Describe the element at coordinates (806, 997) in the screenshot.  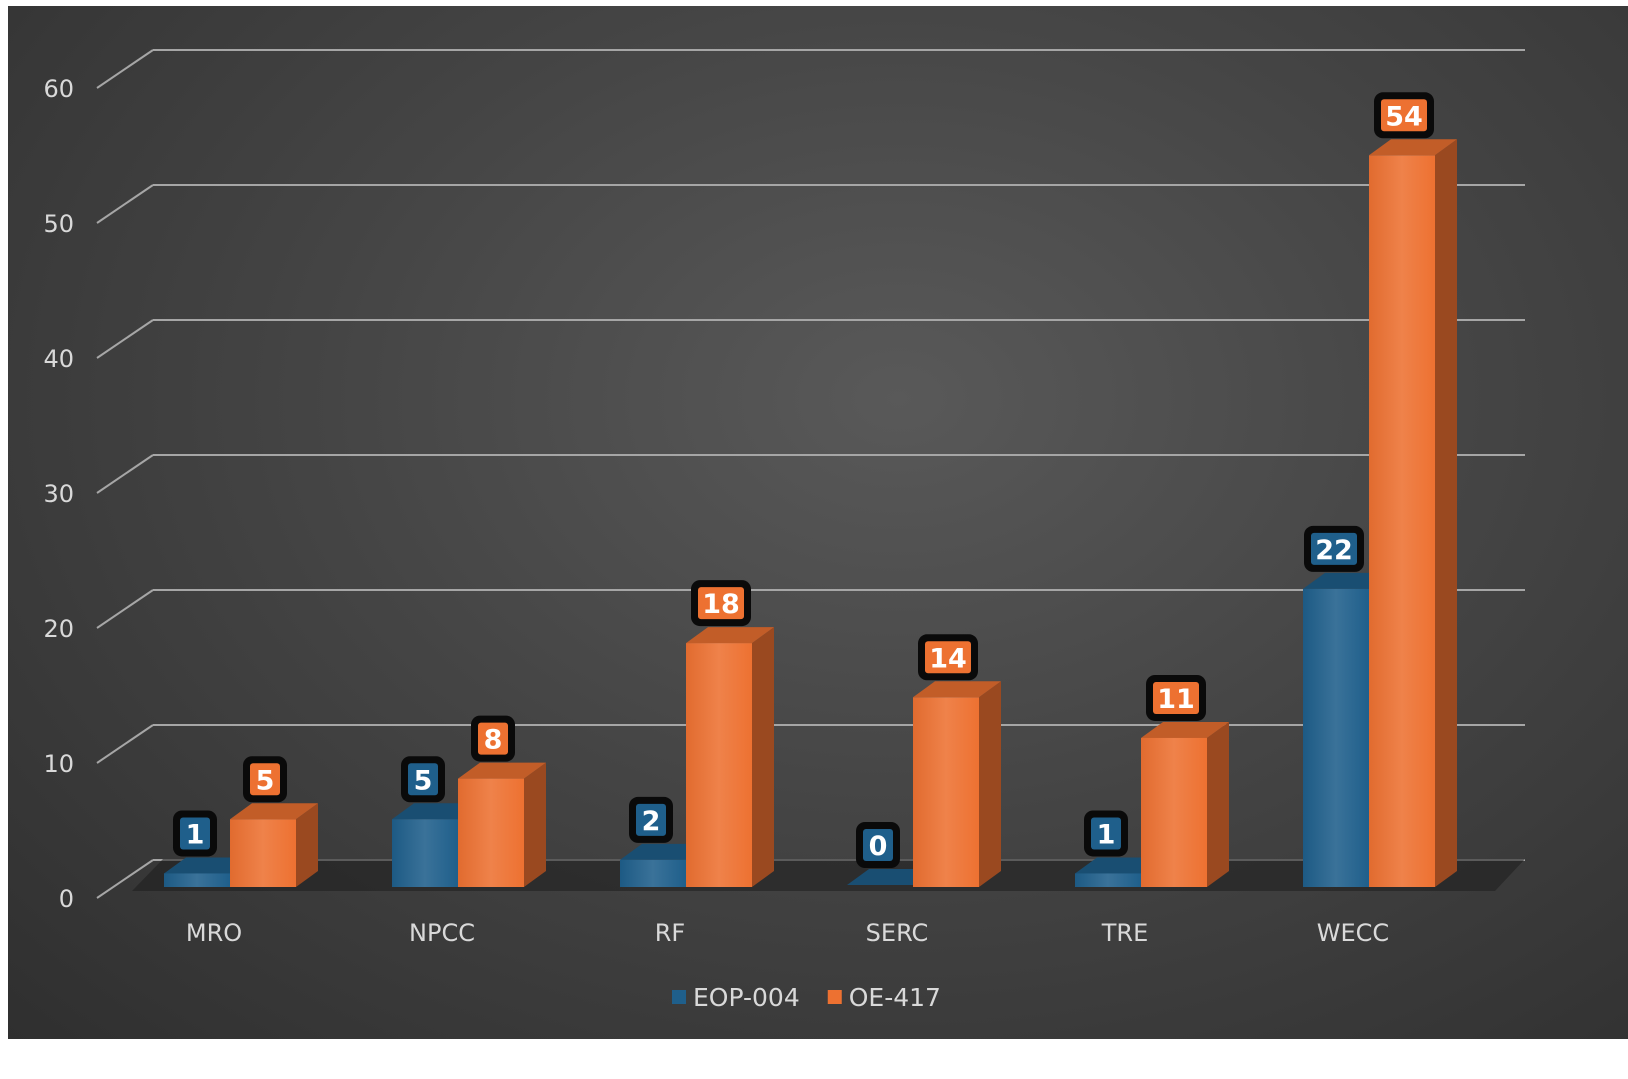
I see `legend: EOP-004 OE-417` at that location.